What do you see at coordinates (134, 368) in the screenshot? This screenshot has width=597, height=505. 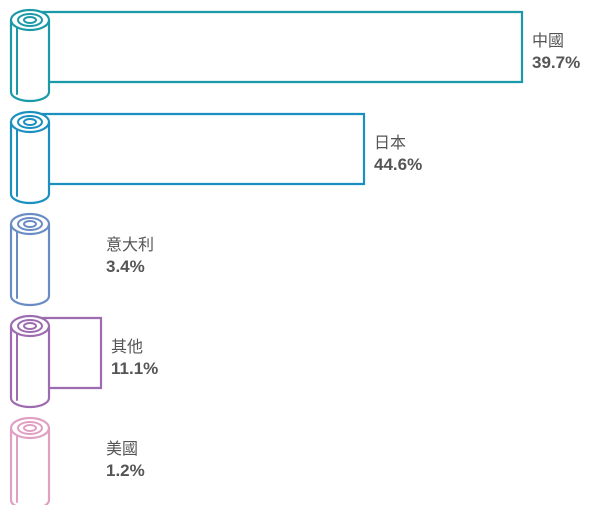 I see `value-label-4: 11.1%` at bounding box center [134, 368].